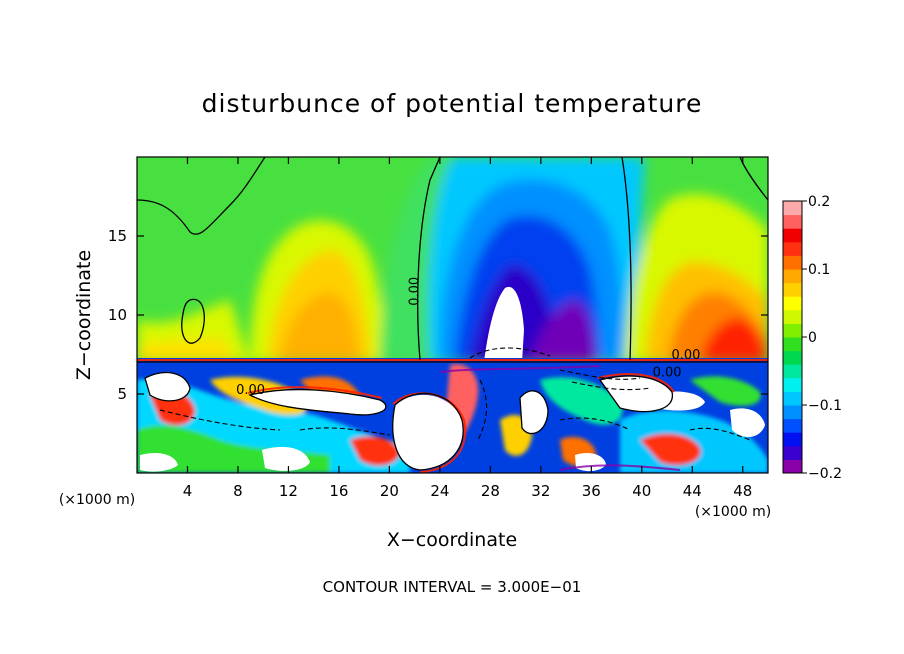 The image size is (904, 654). Describe the element at coordinates (84, 315) in the screenshot. I see `y-axis-label: Z−coordinate` at that location.